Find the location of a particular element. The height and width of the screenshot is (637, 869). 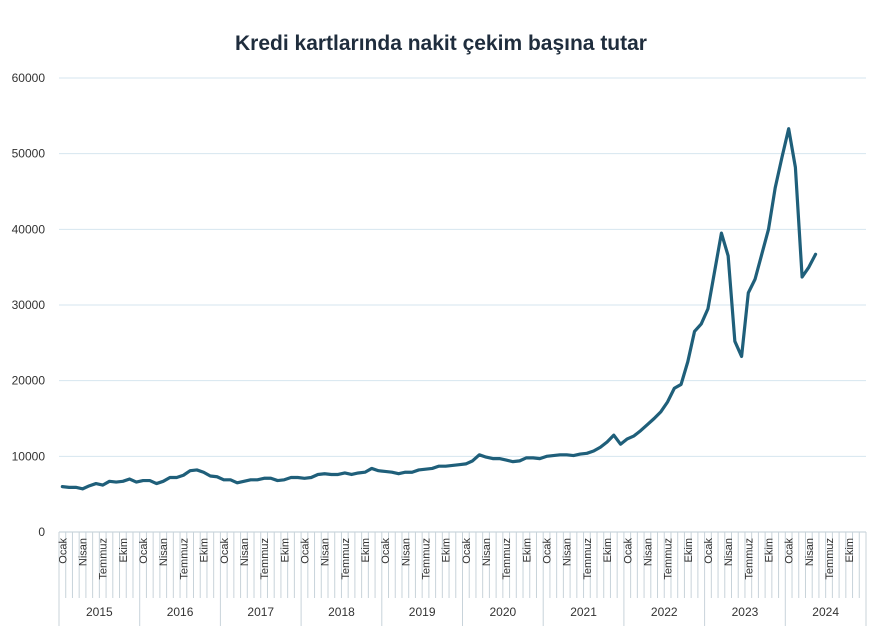

y-tick-label: 10000 is located at coordinates (29, 456).